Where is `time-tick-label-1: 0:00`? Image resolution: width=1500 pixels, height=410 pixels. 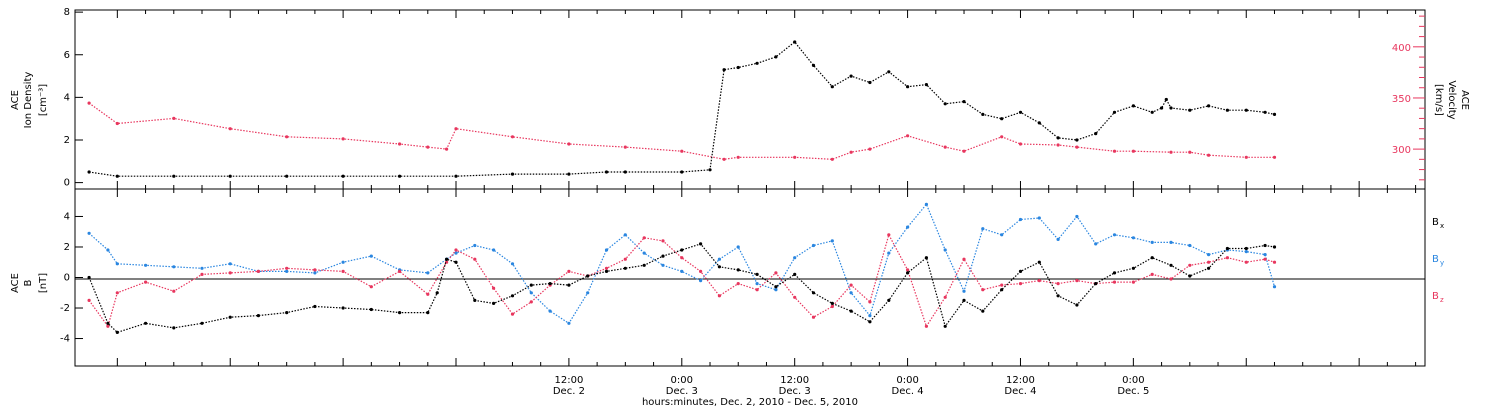 time-tick-label-1: 0:00 is located at coordinates (682, 380).